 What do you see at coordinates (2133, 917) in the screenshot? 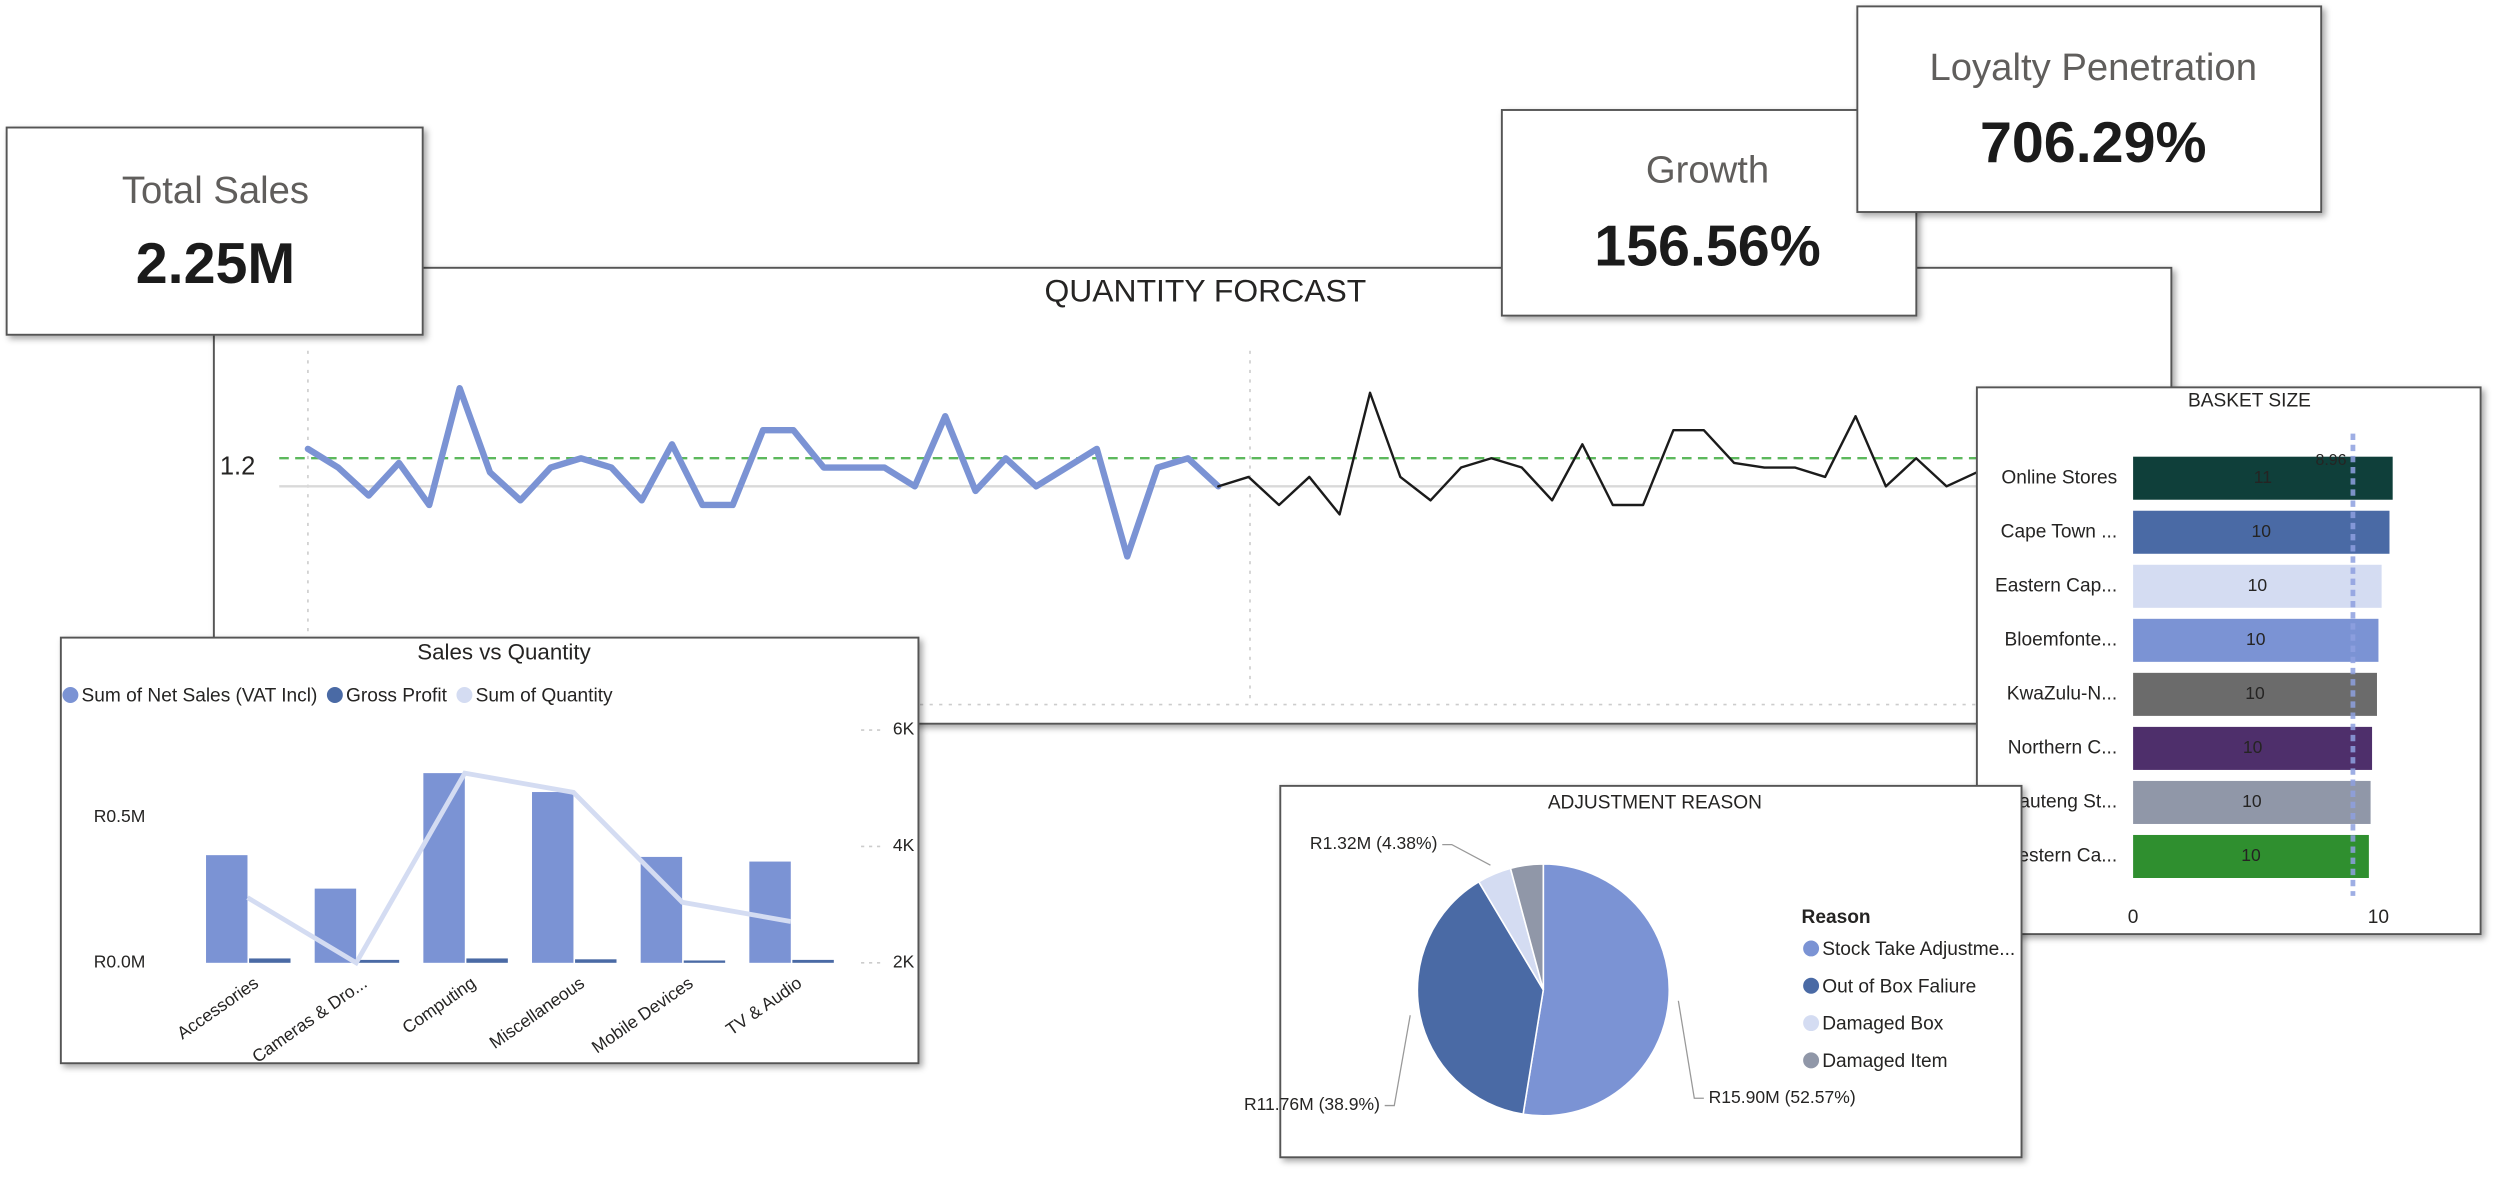
I see `x-tick-label: 0` at bounding box center [2133, 917].